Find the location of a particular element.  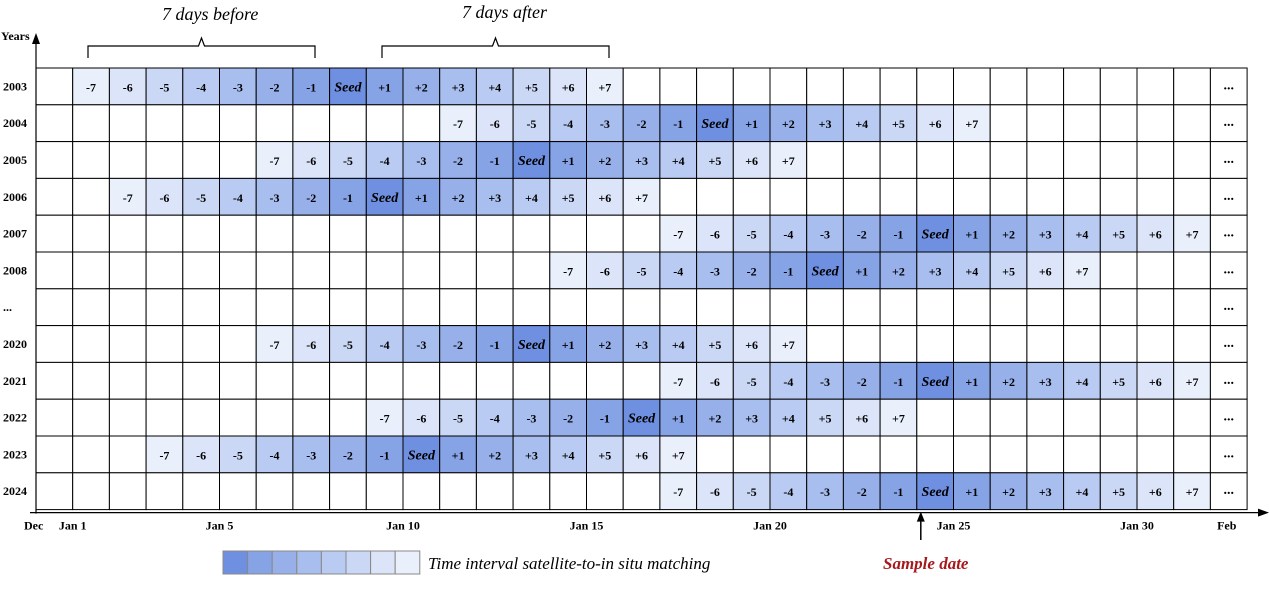

before-brace-label: 7 days before is located at coordinates (210, 14).